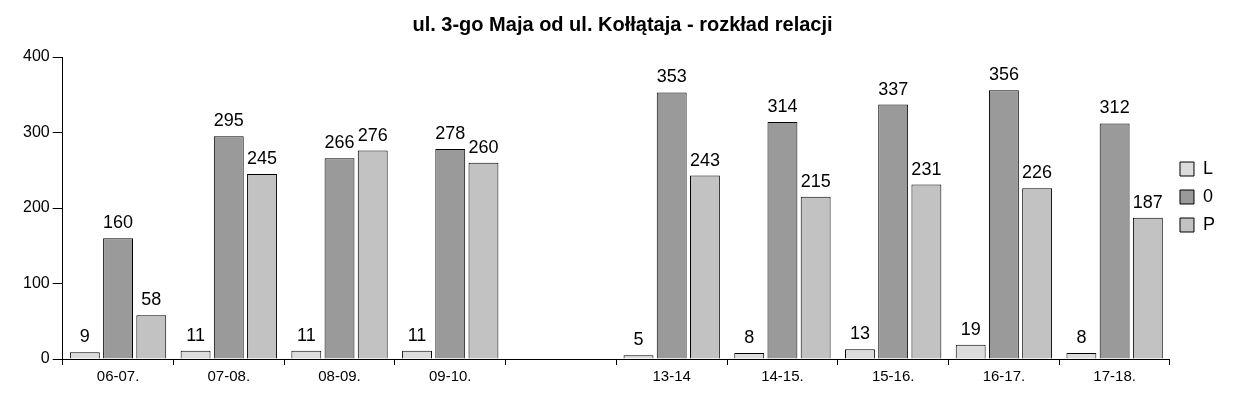  What do you see at coordinates (151, 299) in the screenshot?
I see `data-label: 58` at bounding box center [151, 299].